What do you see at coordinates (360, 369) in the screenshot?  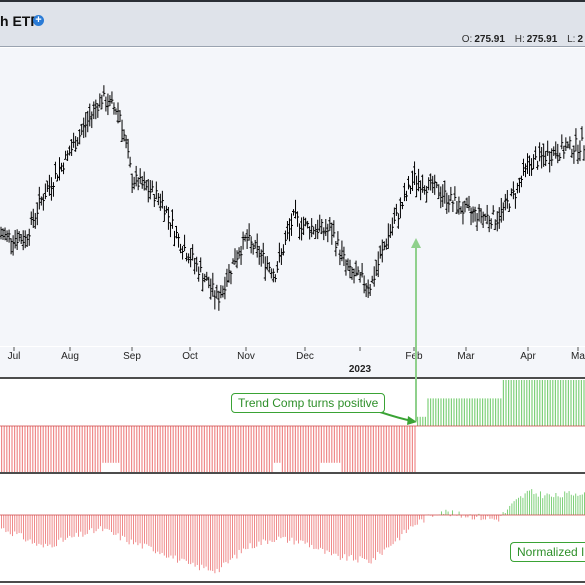 I see `x-tick-label: 2023` at bounding box center [360, 369].